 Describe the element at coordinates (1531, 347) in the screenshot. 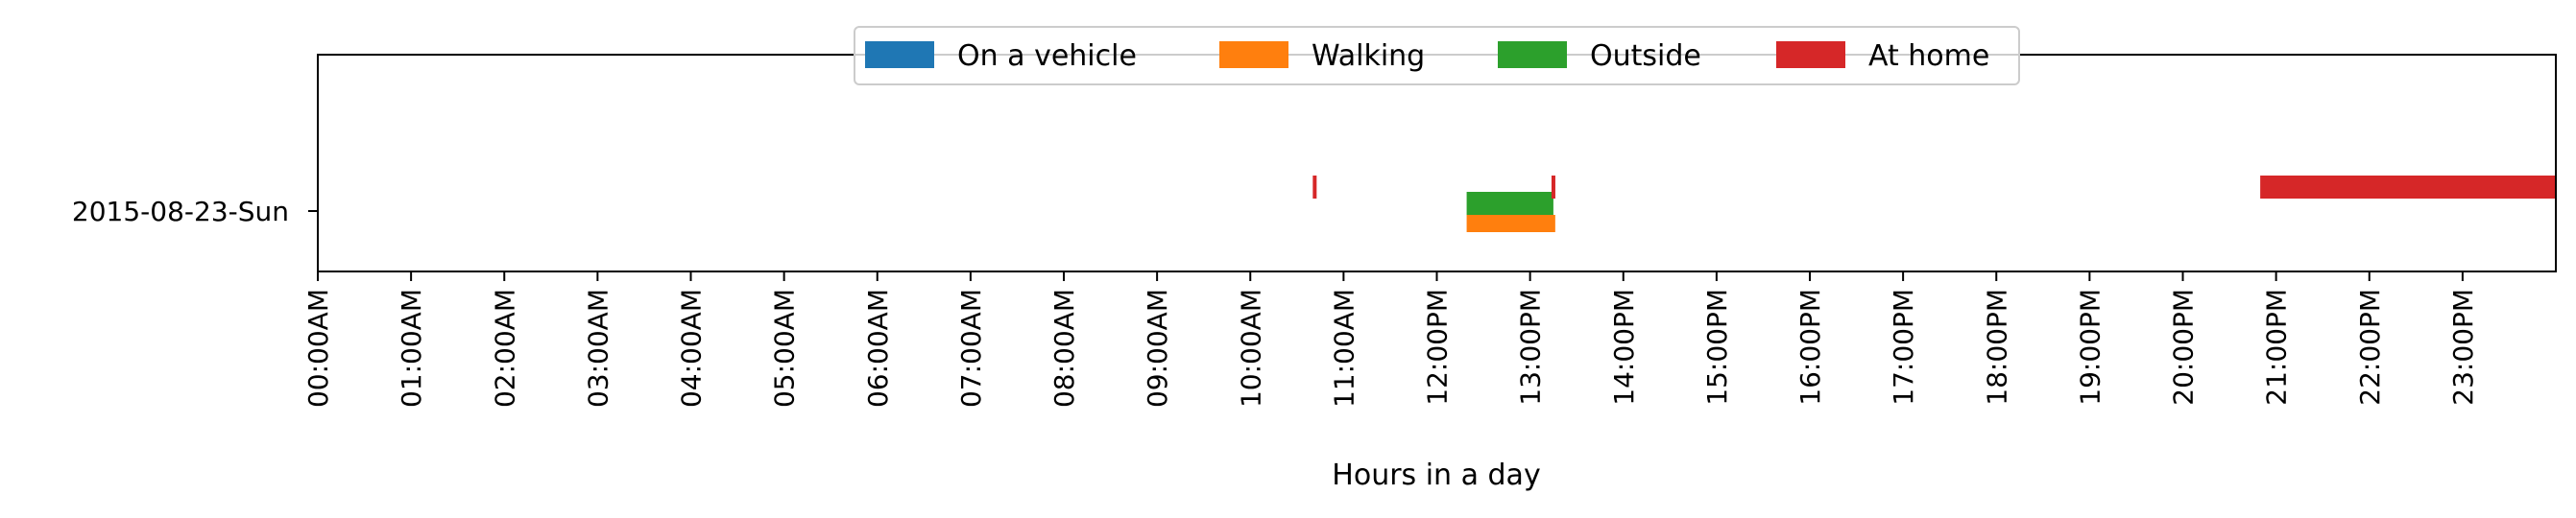

I see `x-tick-label: 13:00PM` at that location.